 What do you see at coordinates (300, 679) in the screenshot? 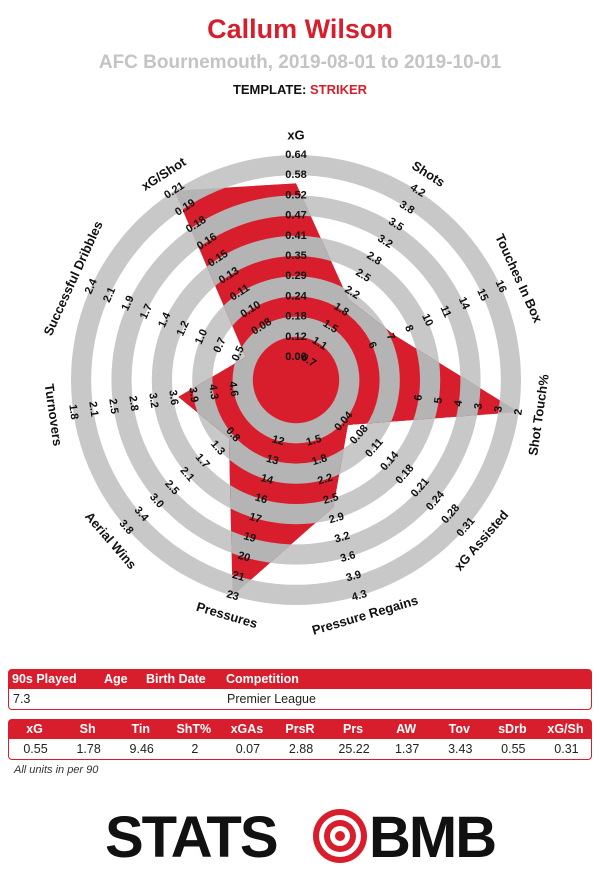
I see `info-table-header: 90s Played Age Birth Date Competition` at bounding box center [300, 679].